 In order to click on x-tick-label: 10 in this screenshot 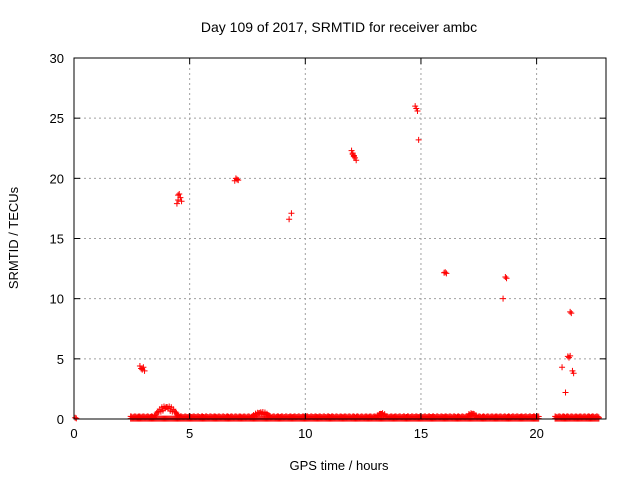, I will do `click(305, 433)`.